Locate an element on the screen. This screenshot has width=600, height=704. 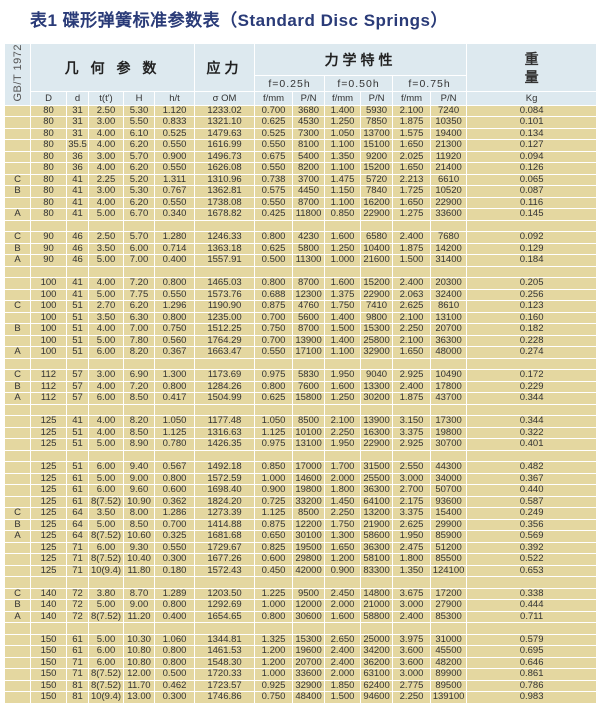
cell-f075-p: 139100 is located at coordinates (449, 697).